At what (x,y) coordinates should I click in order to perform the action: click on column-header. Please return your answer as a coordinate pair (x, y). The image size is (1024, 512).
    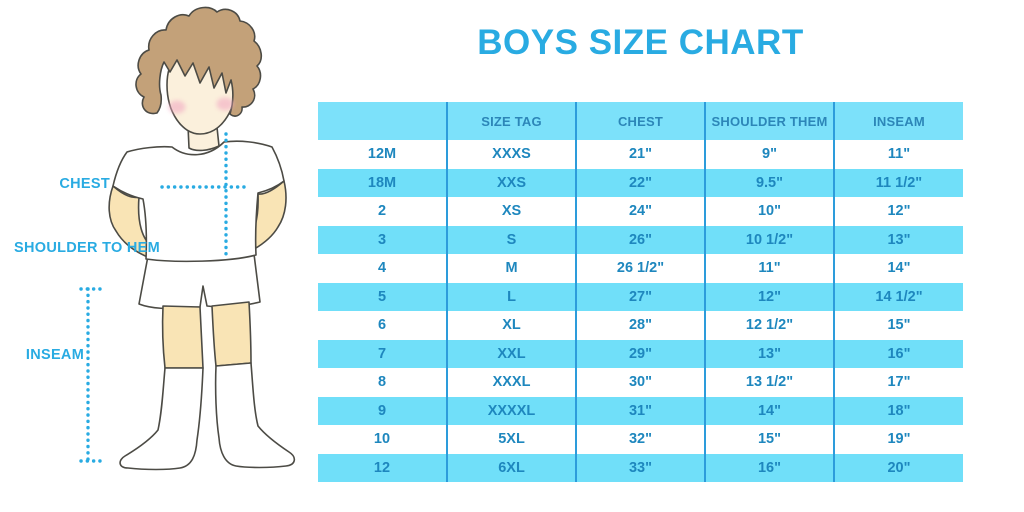
    Looking at the image, I should click on (382, 121).